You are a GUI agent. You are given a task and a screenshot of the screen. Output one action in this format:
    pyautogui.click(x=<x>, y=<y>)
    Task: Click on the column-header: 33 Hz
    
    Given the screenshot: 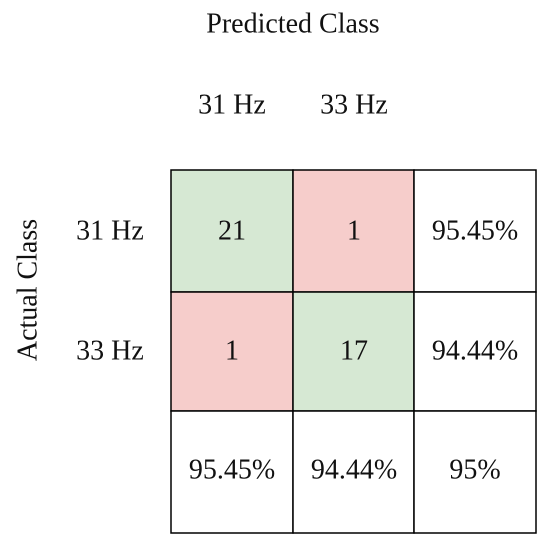 What is the action you would take?
    pyautogui.click(x=354, y=104)
    